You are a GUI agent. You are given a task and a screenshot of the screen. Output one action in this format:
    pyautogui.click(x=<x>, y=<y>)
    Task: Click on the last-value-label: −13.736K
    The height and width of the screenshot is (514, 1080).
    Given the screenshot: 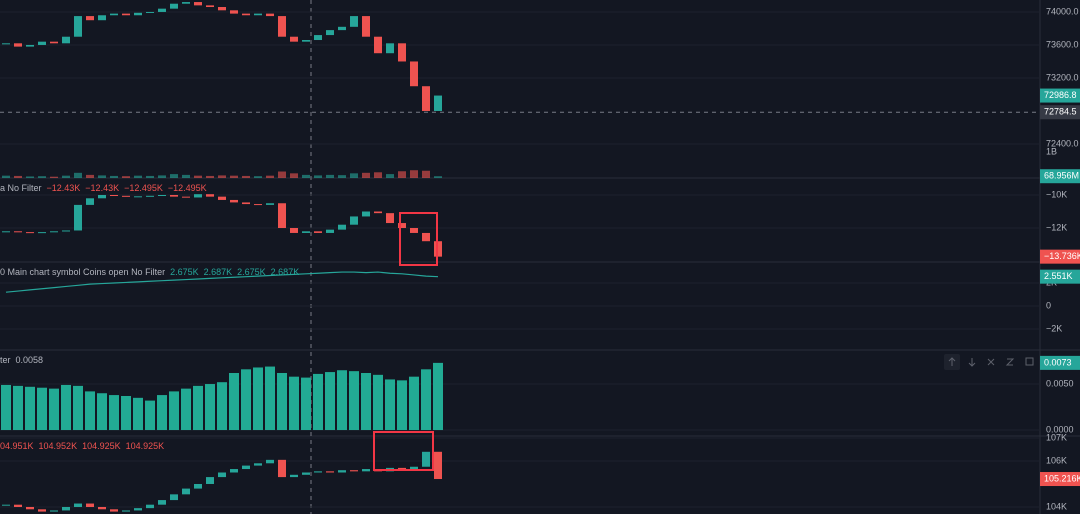 What is the action you would take?
    pyautogui.click(x=1062, y=256)
    